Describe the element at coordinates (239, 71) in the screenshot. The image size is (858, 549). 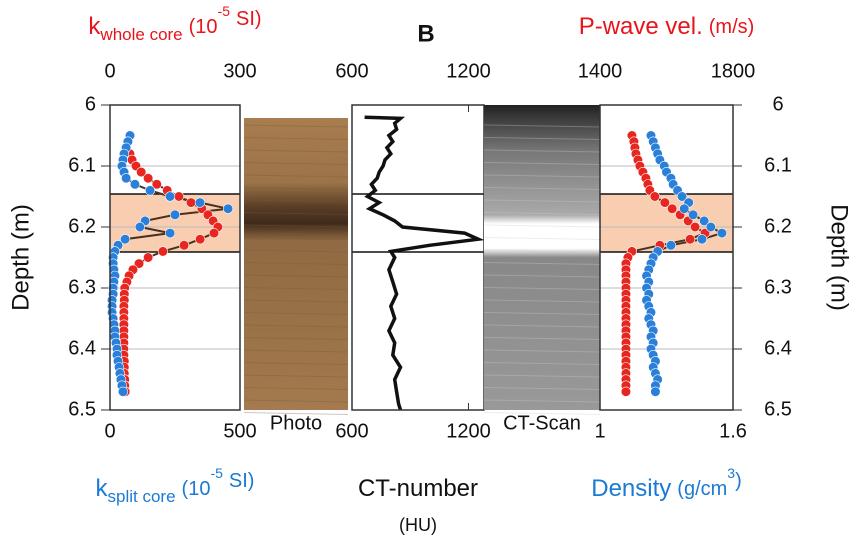
I see `x2-tick-label: 300` at that location.